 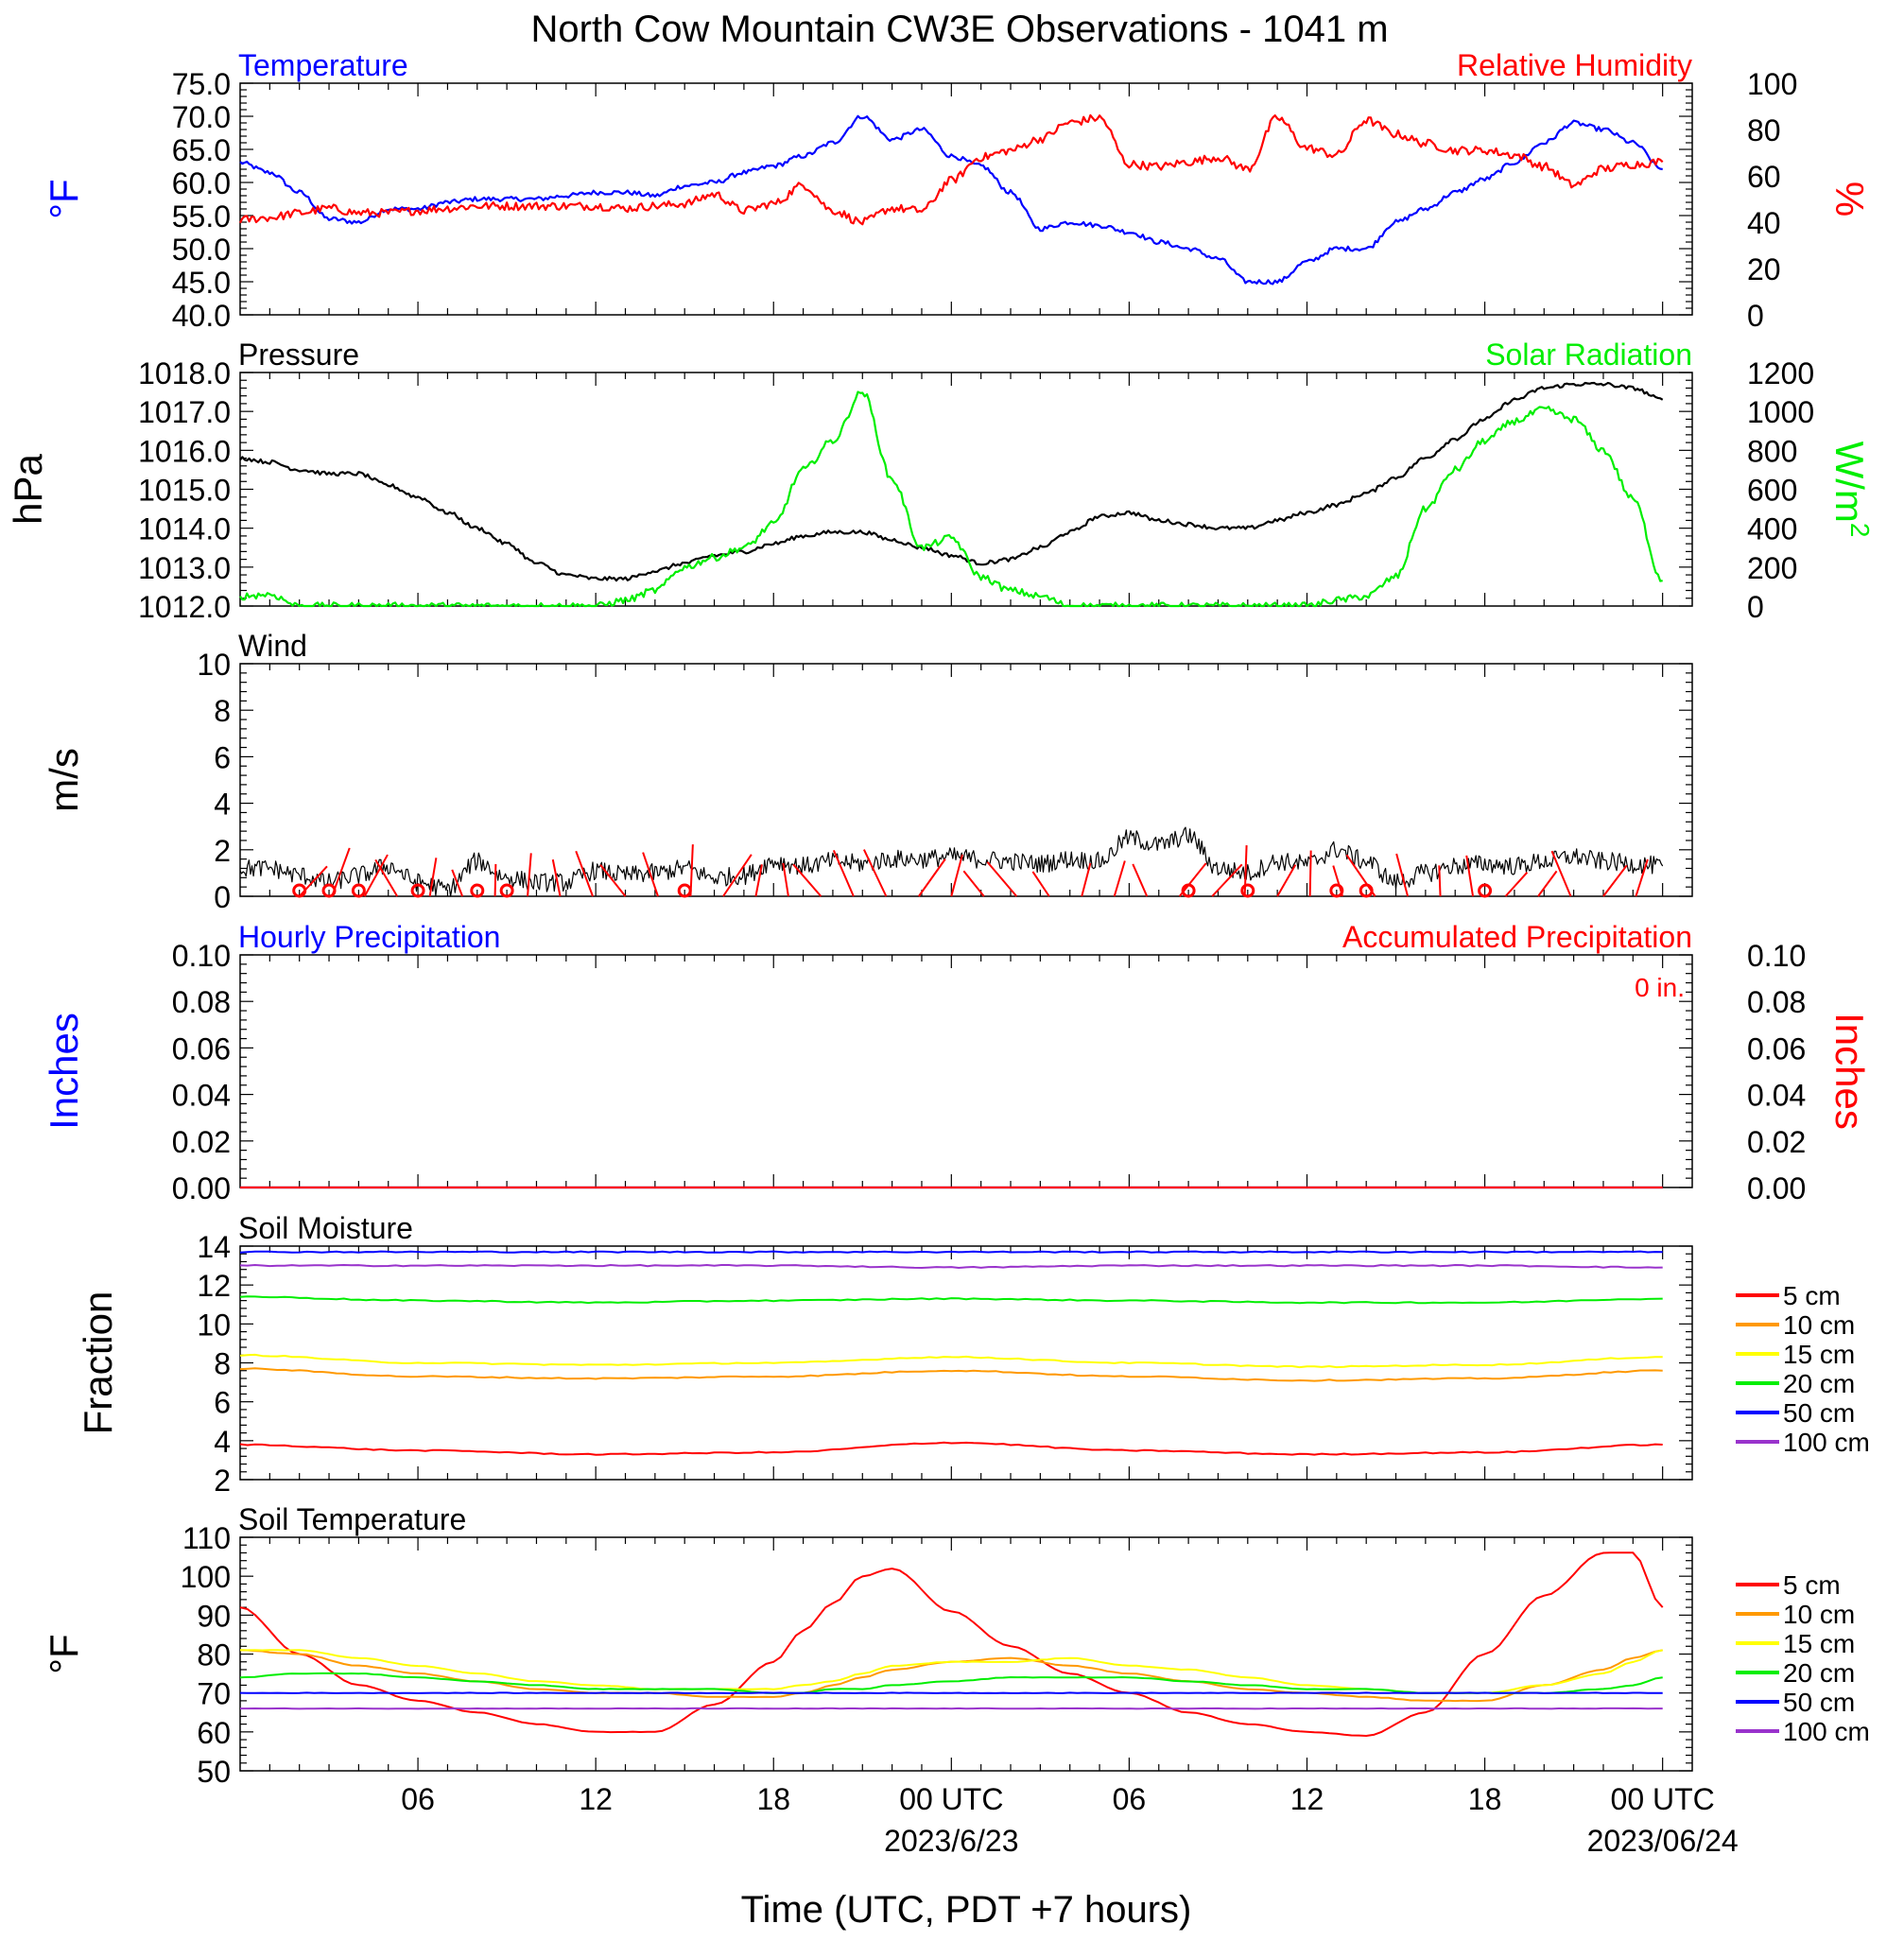 What do you see at coordinates (323, 65) in the screenshot?
I see `panel-title-left: Temperature` at bounding box center [323, 65].